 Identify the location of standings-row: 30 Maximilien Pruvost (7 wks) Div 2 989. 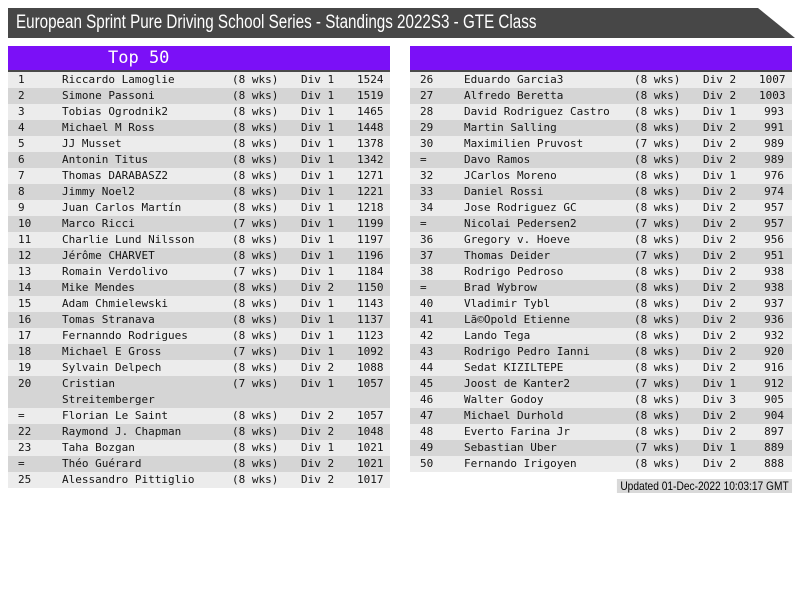
(601, 144).